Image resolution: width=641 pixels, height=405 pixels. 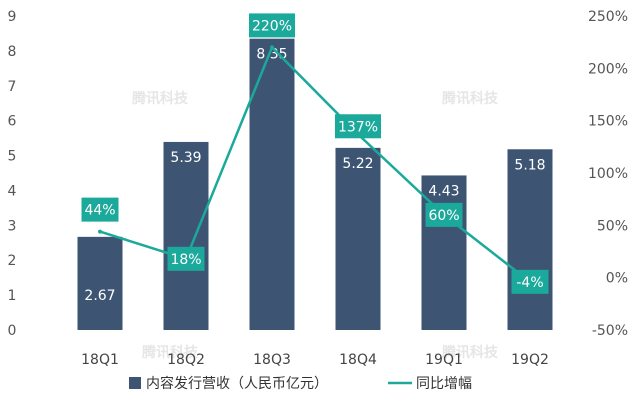 What do you see at coordinates (608, 69) in the screenshot?
I see `right-tick-label: 200%` at bounding box center [608, 69].